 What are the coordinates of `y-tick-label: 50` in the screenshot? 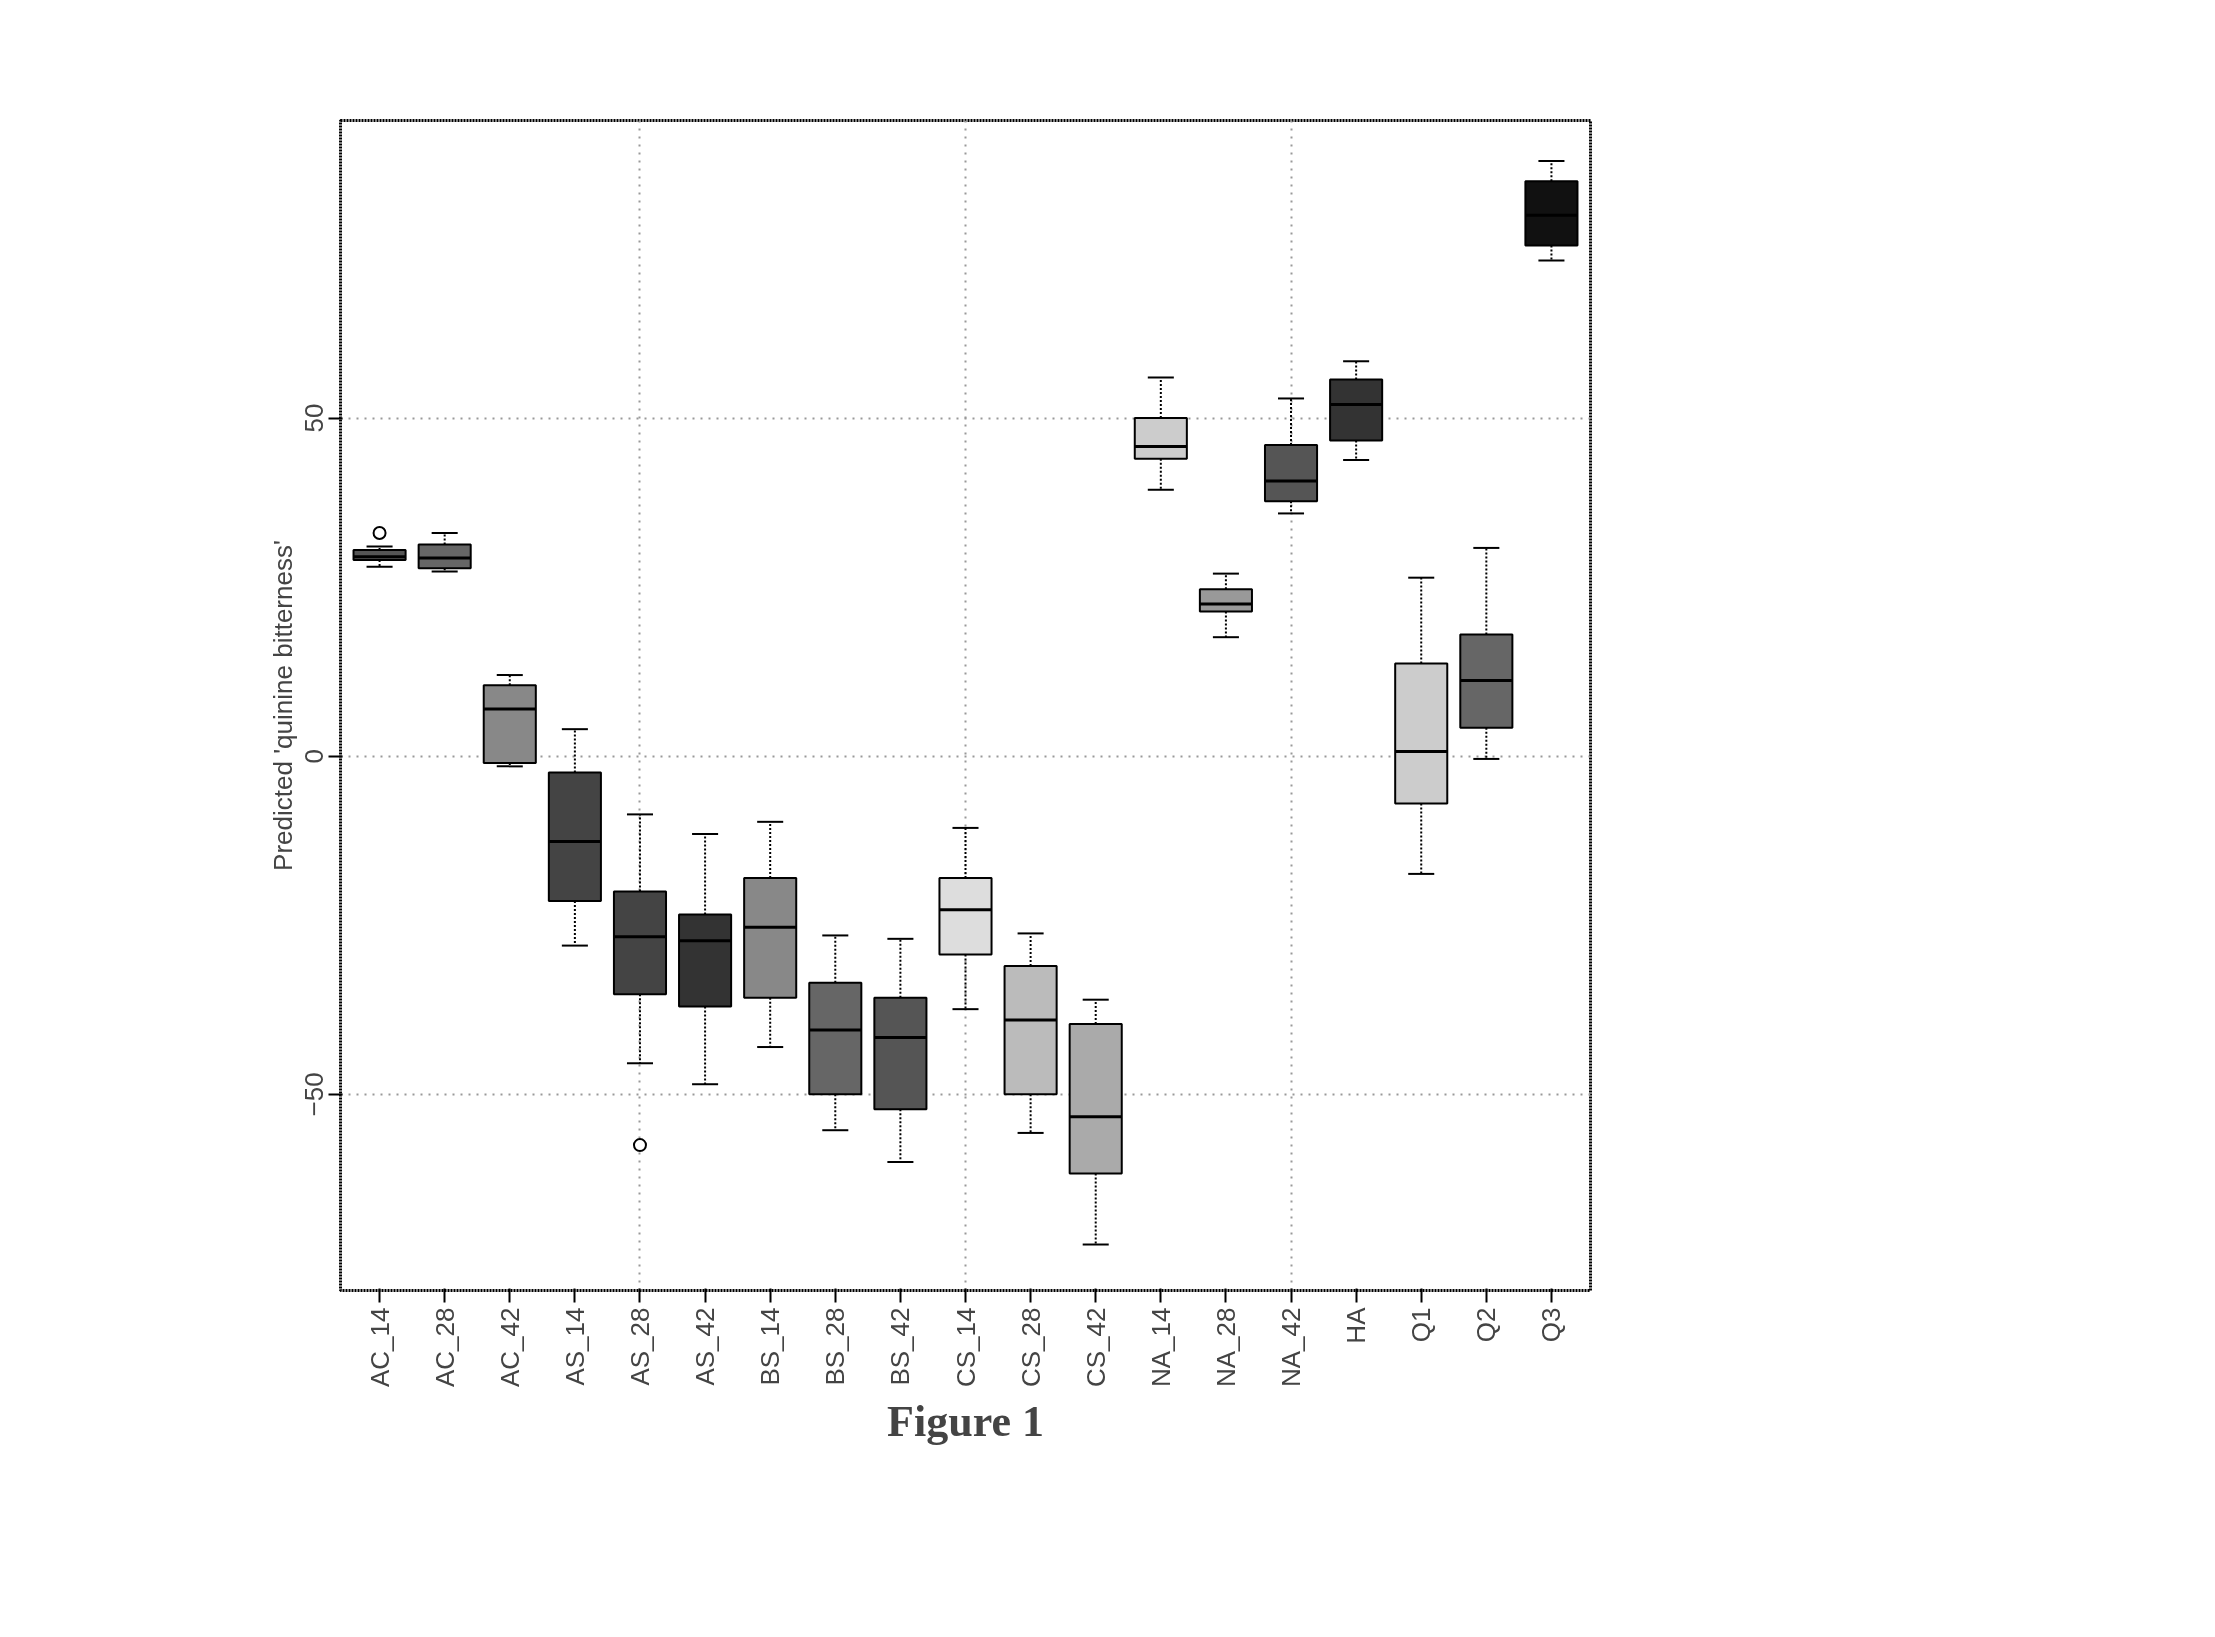 It's located at (314, 418).